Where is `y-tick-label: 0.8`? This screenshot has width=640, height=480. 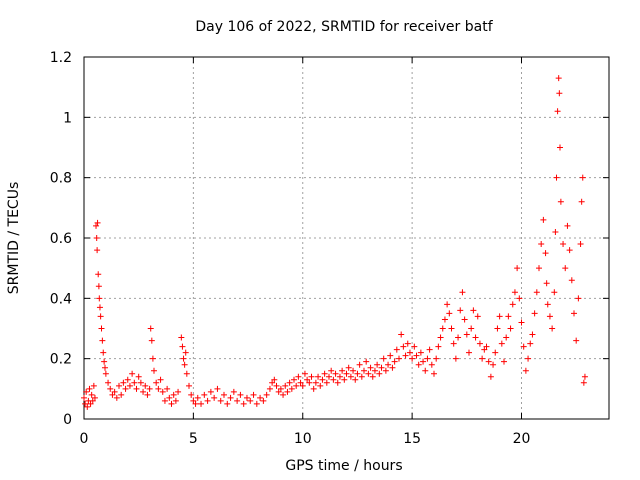
y-tick-label: 0.8 is located at coordinates (61, 179).